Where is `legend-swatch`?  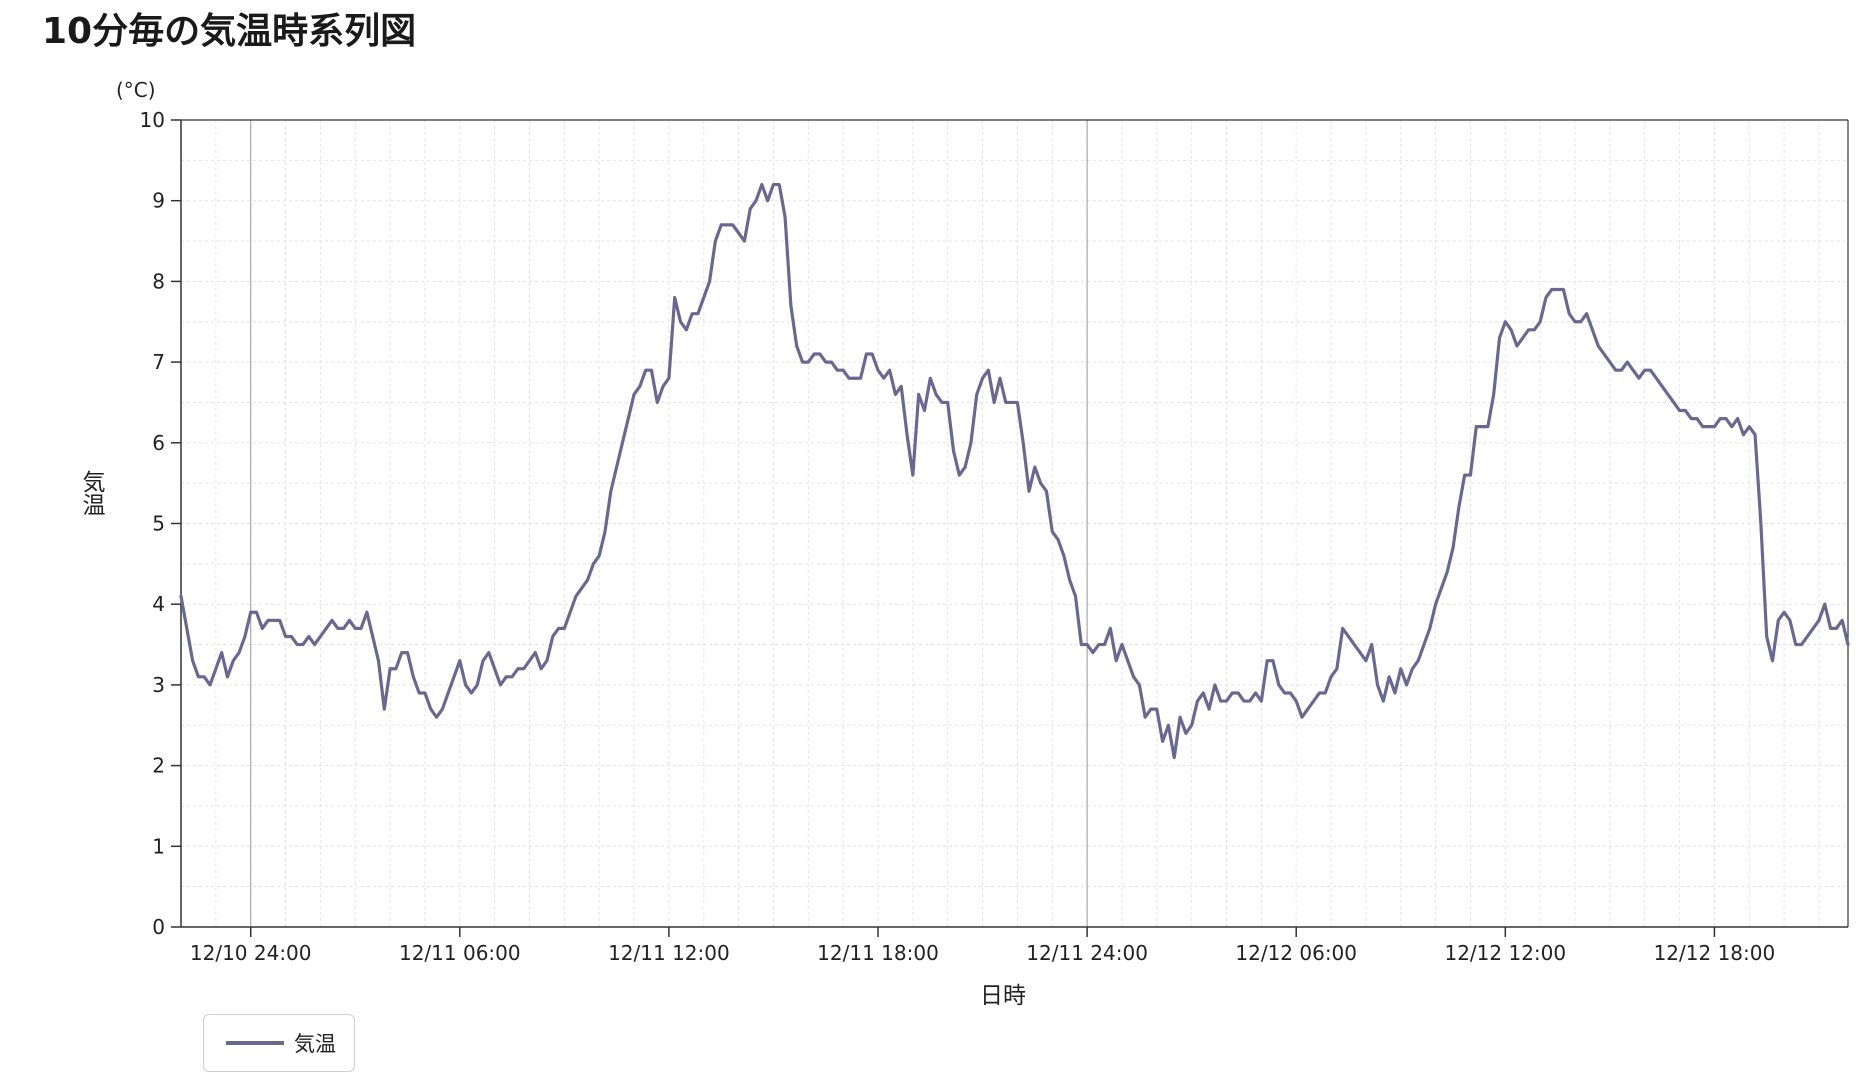 legend-swatch is located at coordinates (255, 1043).